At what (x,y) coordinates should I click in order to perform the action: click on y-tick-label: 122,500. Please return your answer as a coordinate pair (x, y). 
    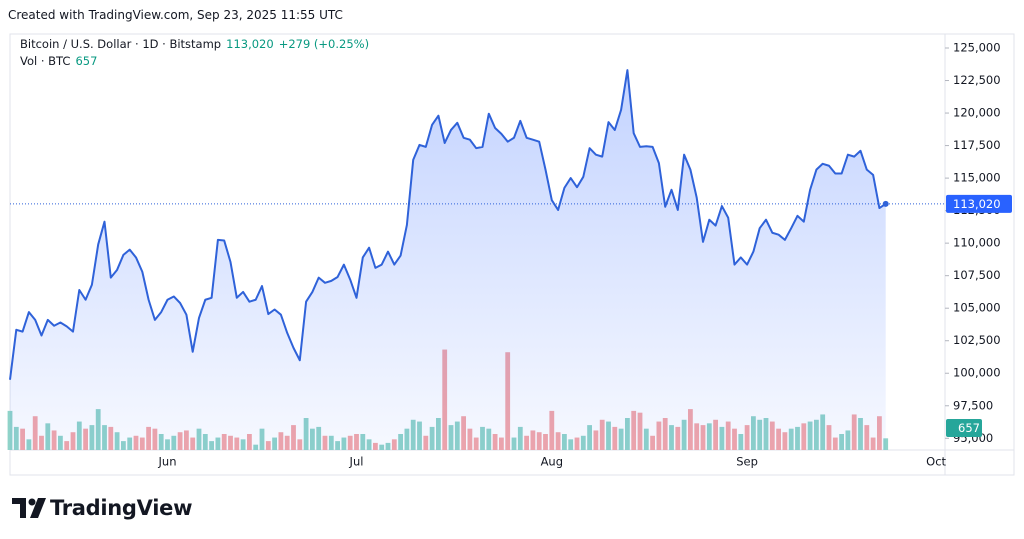
    Looking at the image, I should click on (977, 80).